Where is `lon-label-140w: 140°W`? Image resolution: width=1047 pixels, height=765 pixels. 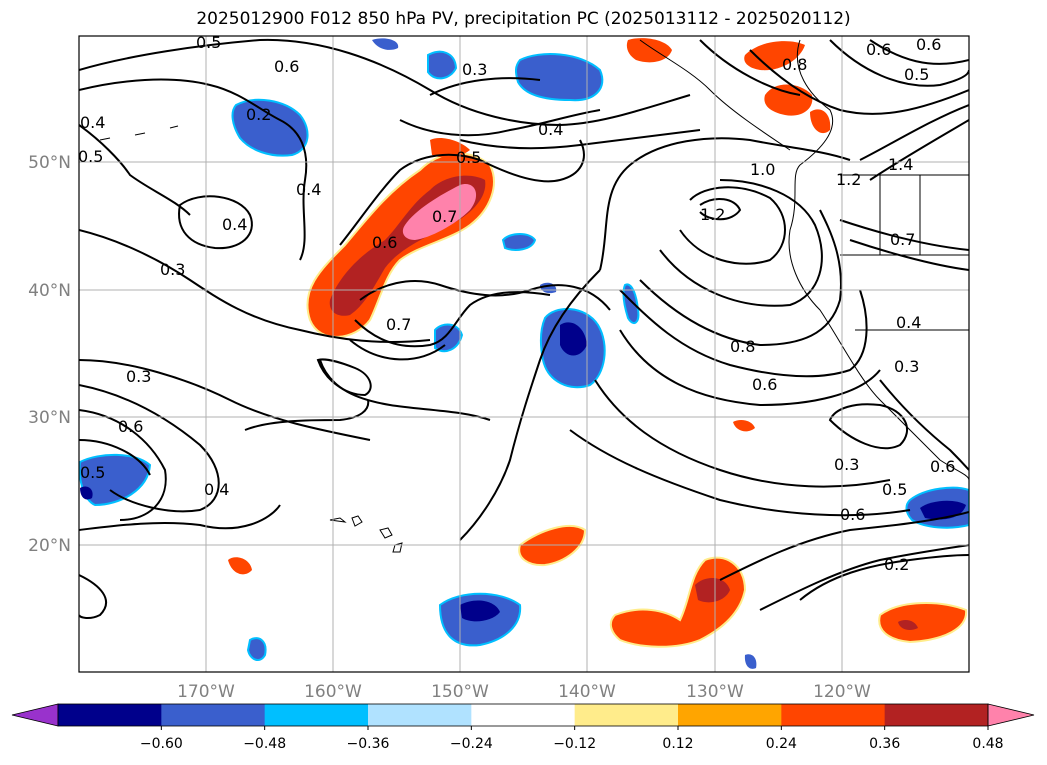 lon-label-140w: 140°W is located at coordinates (587, 692).